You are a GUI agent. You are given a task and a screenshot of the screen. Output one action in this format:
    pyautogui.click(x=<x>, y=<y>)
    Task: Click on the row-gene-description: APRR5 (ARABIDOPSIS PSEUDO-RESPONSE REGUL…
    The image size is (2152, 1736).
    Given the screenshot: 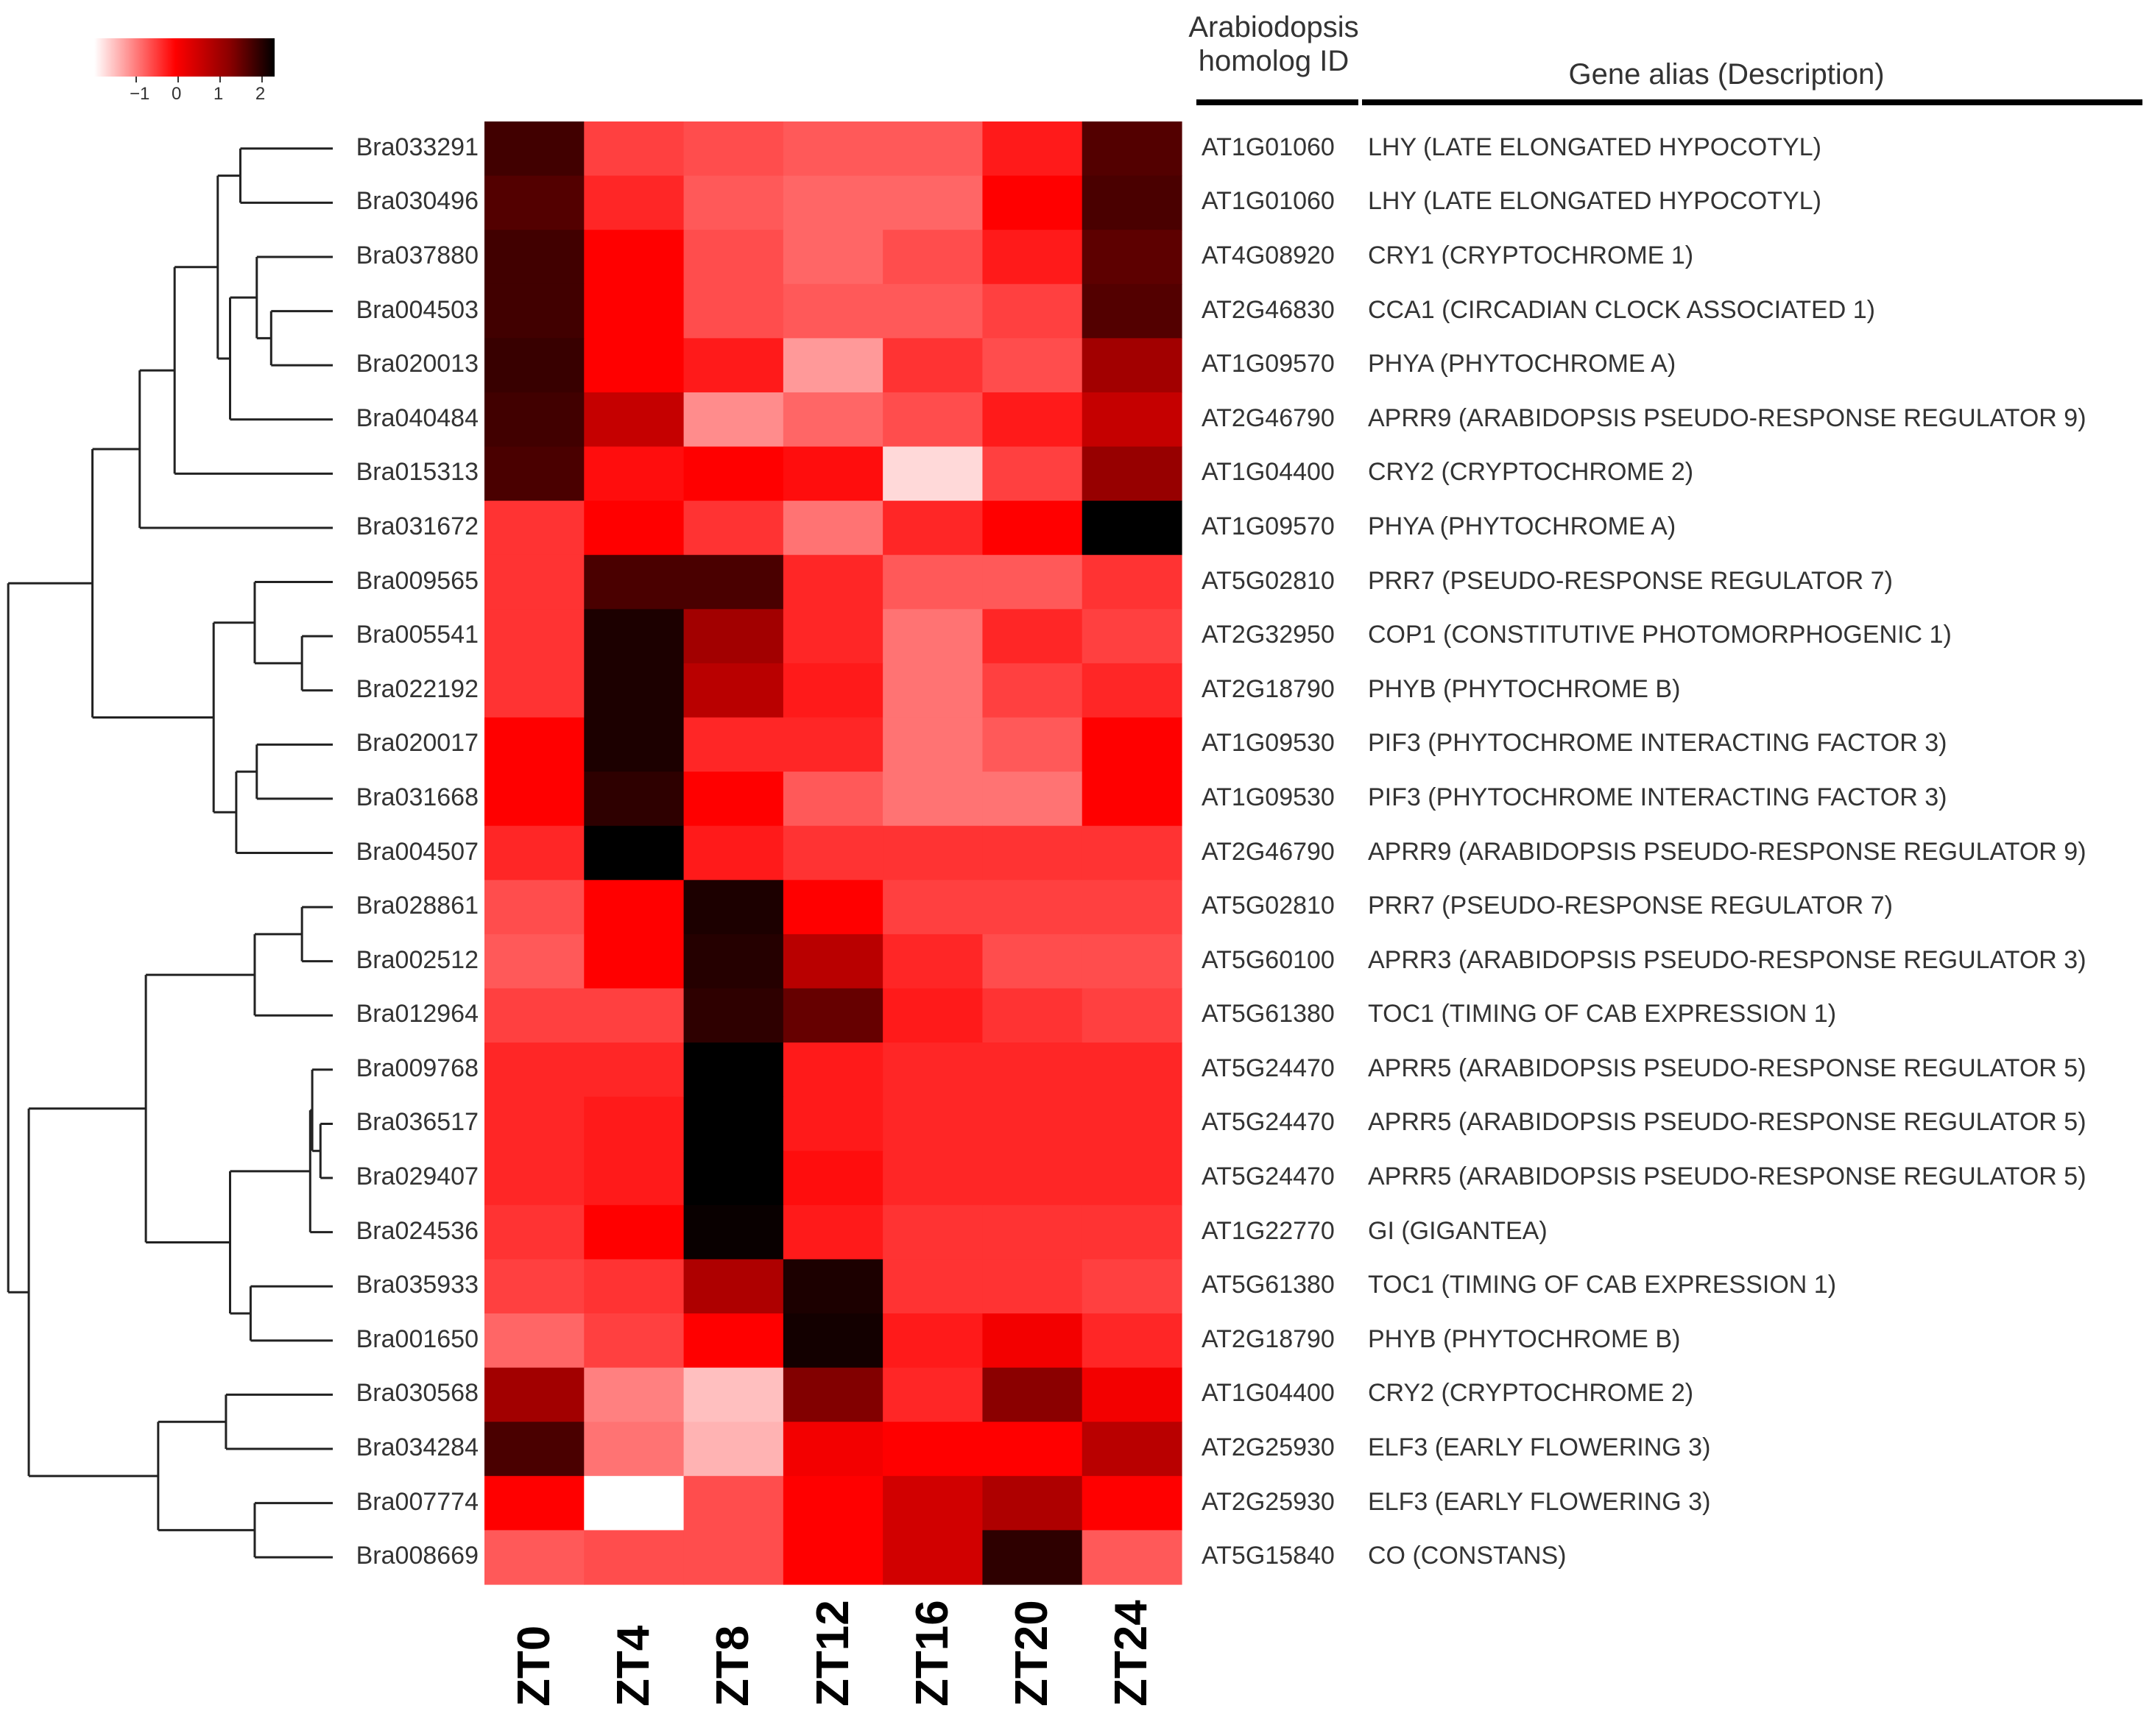 What is the action you would take?
    pyautogui.click(x=1727, y=1068)
    